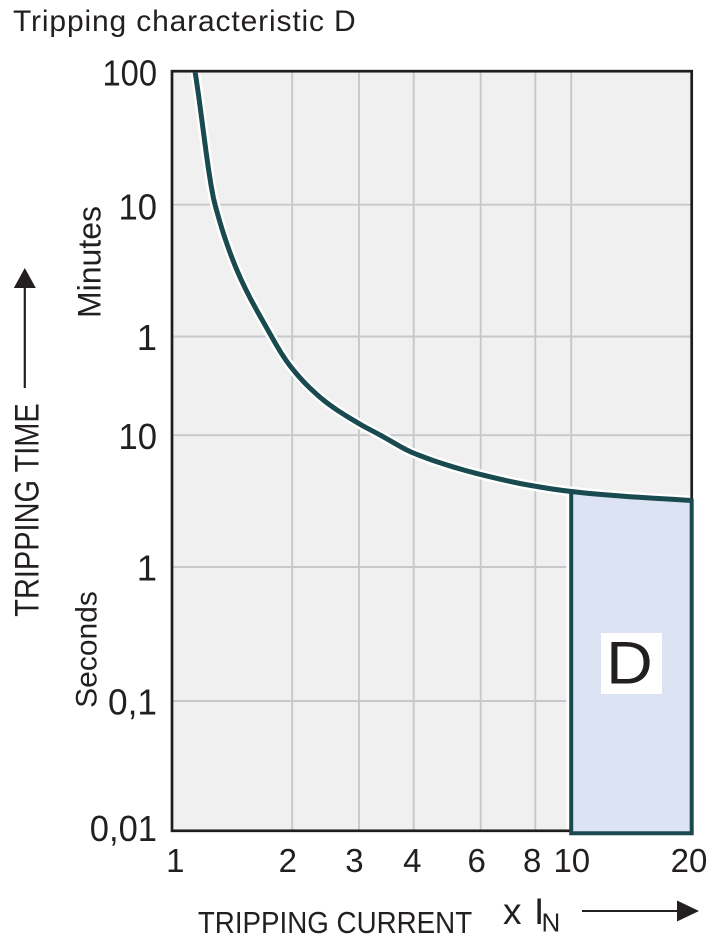  What do you see at coordinates (689, 860) in the screenshot?
I see `svg-text: 20` at bounding box center [689, 860].